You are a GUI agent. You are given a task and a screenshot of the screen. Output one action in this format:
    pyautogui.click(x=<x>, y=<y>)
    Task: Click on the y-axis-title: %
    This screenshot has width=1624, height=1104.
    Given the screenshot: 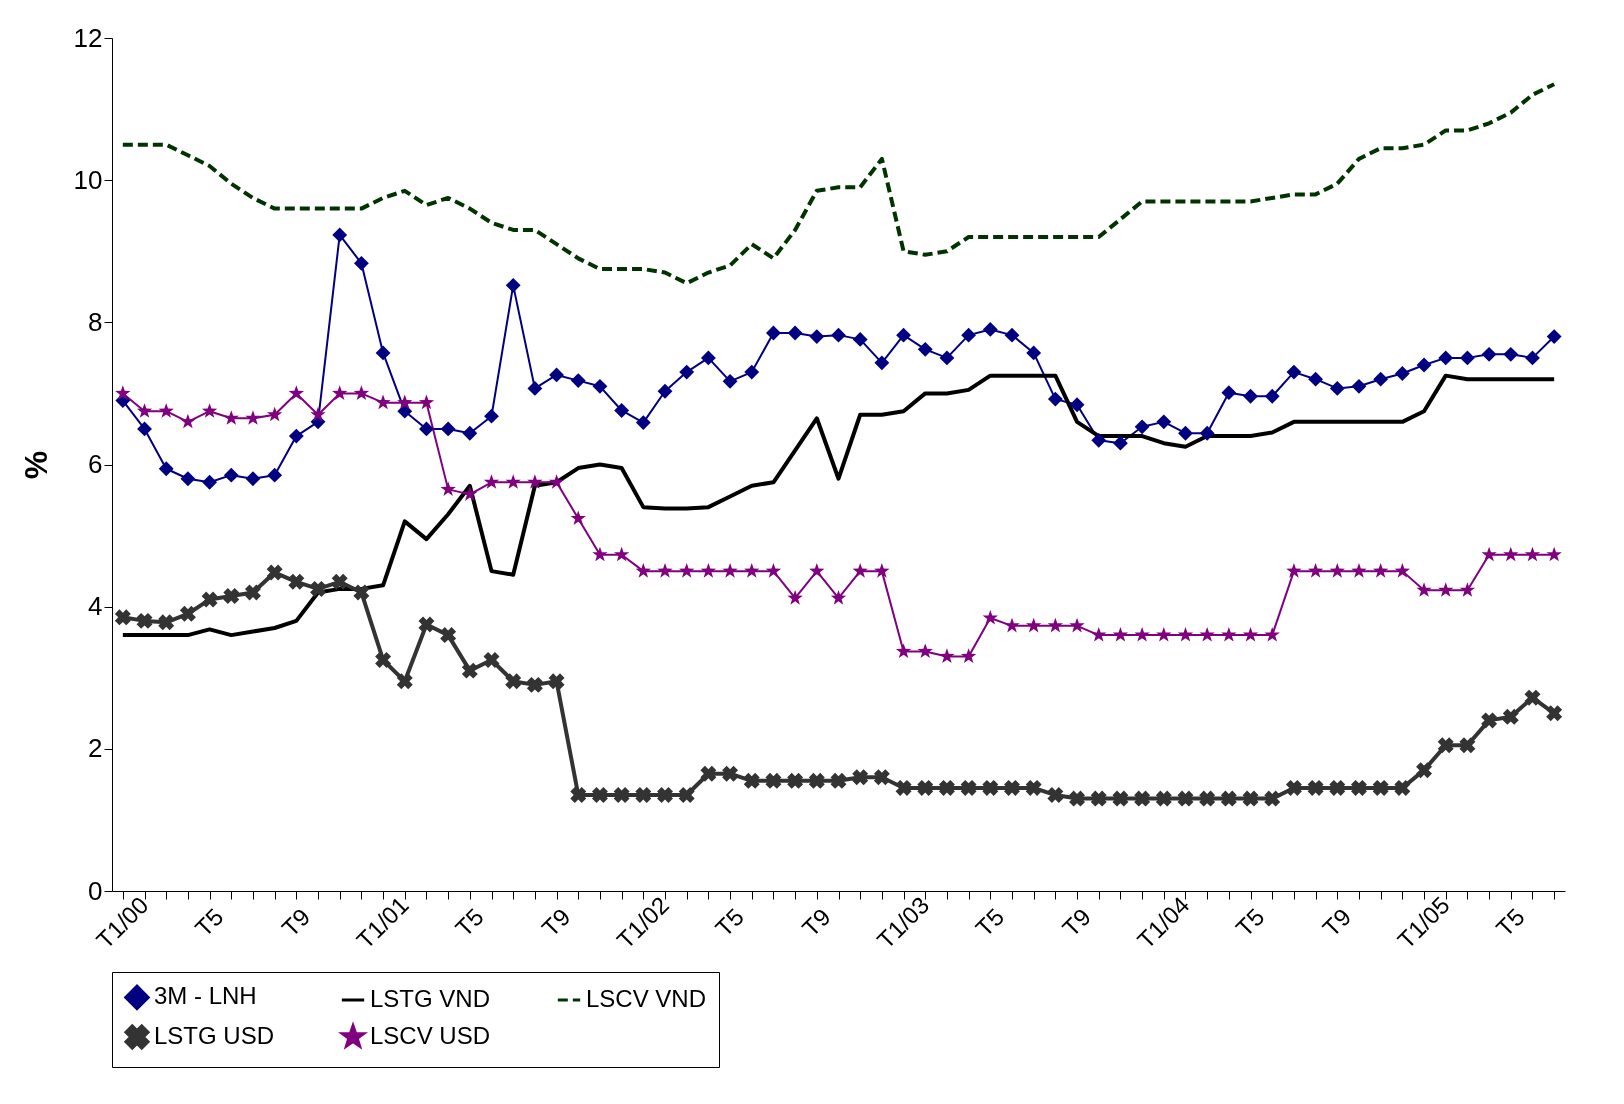 What is the action you would take?
    pyautogui.click(x=35, y=465)
    